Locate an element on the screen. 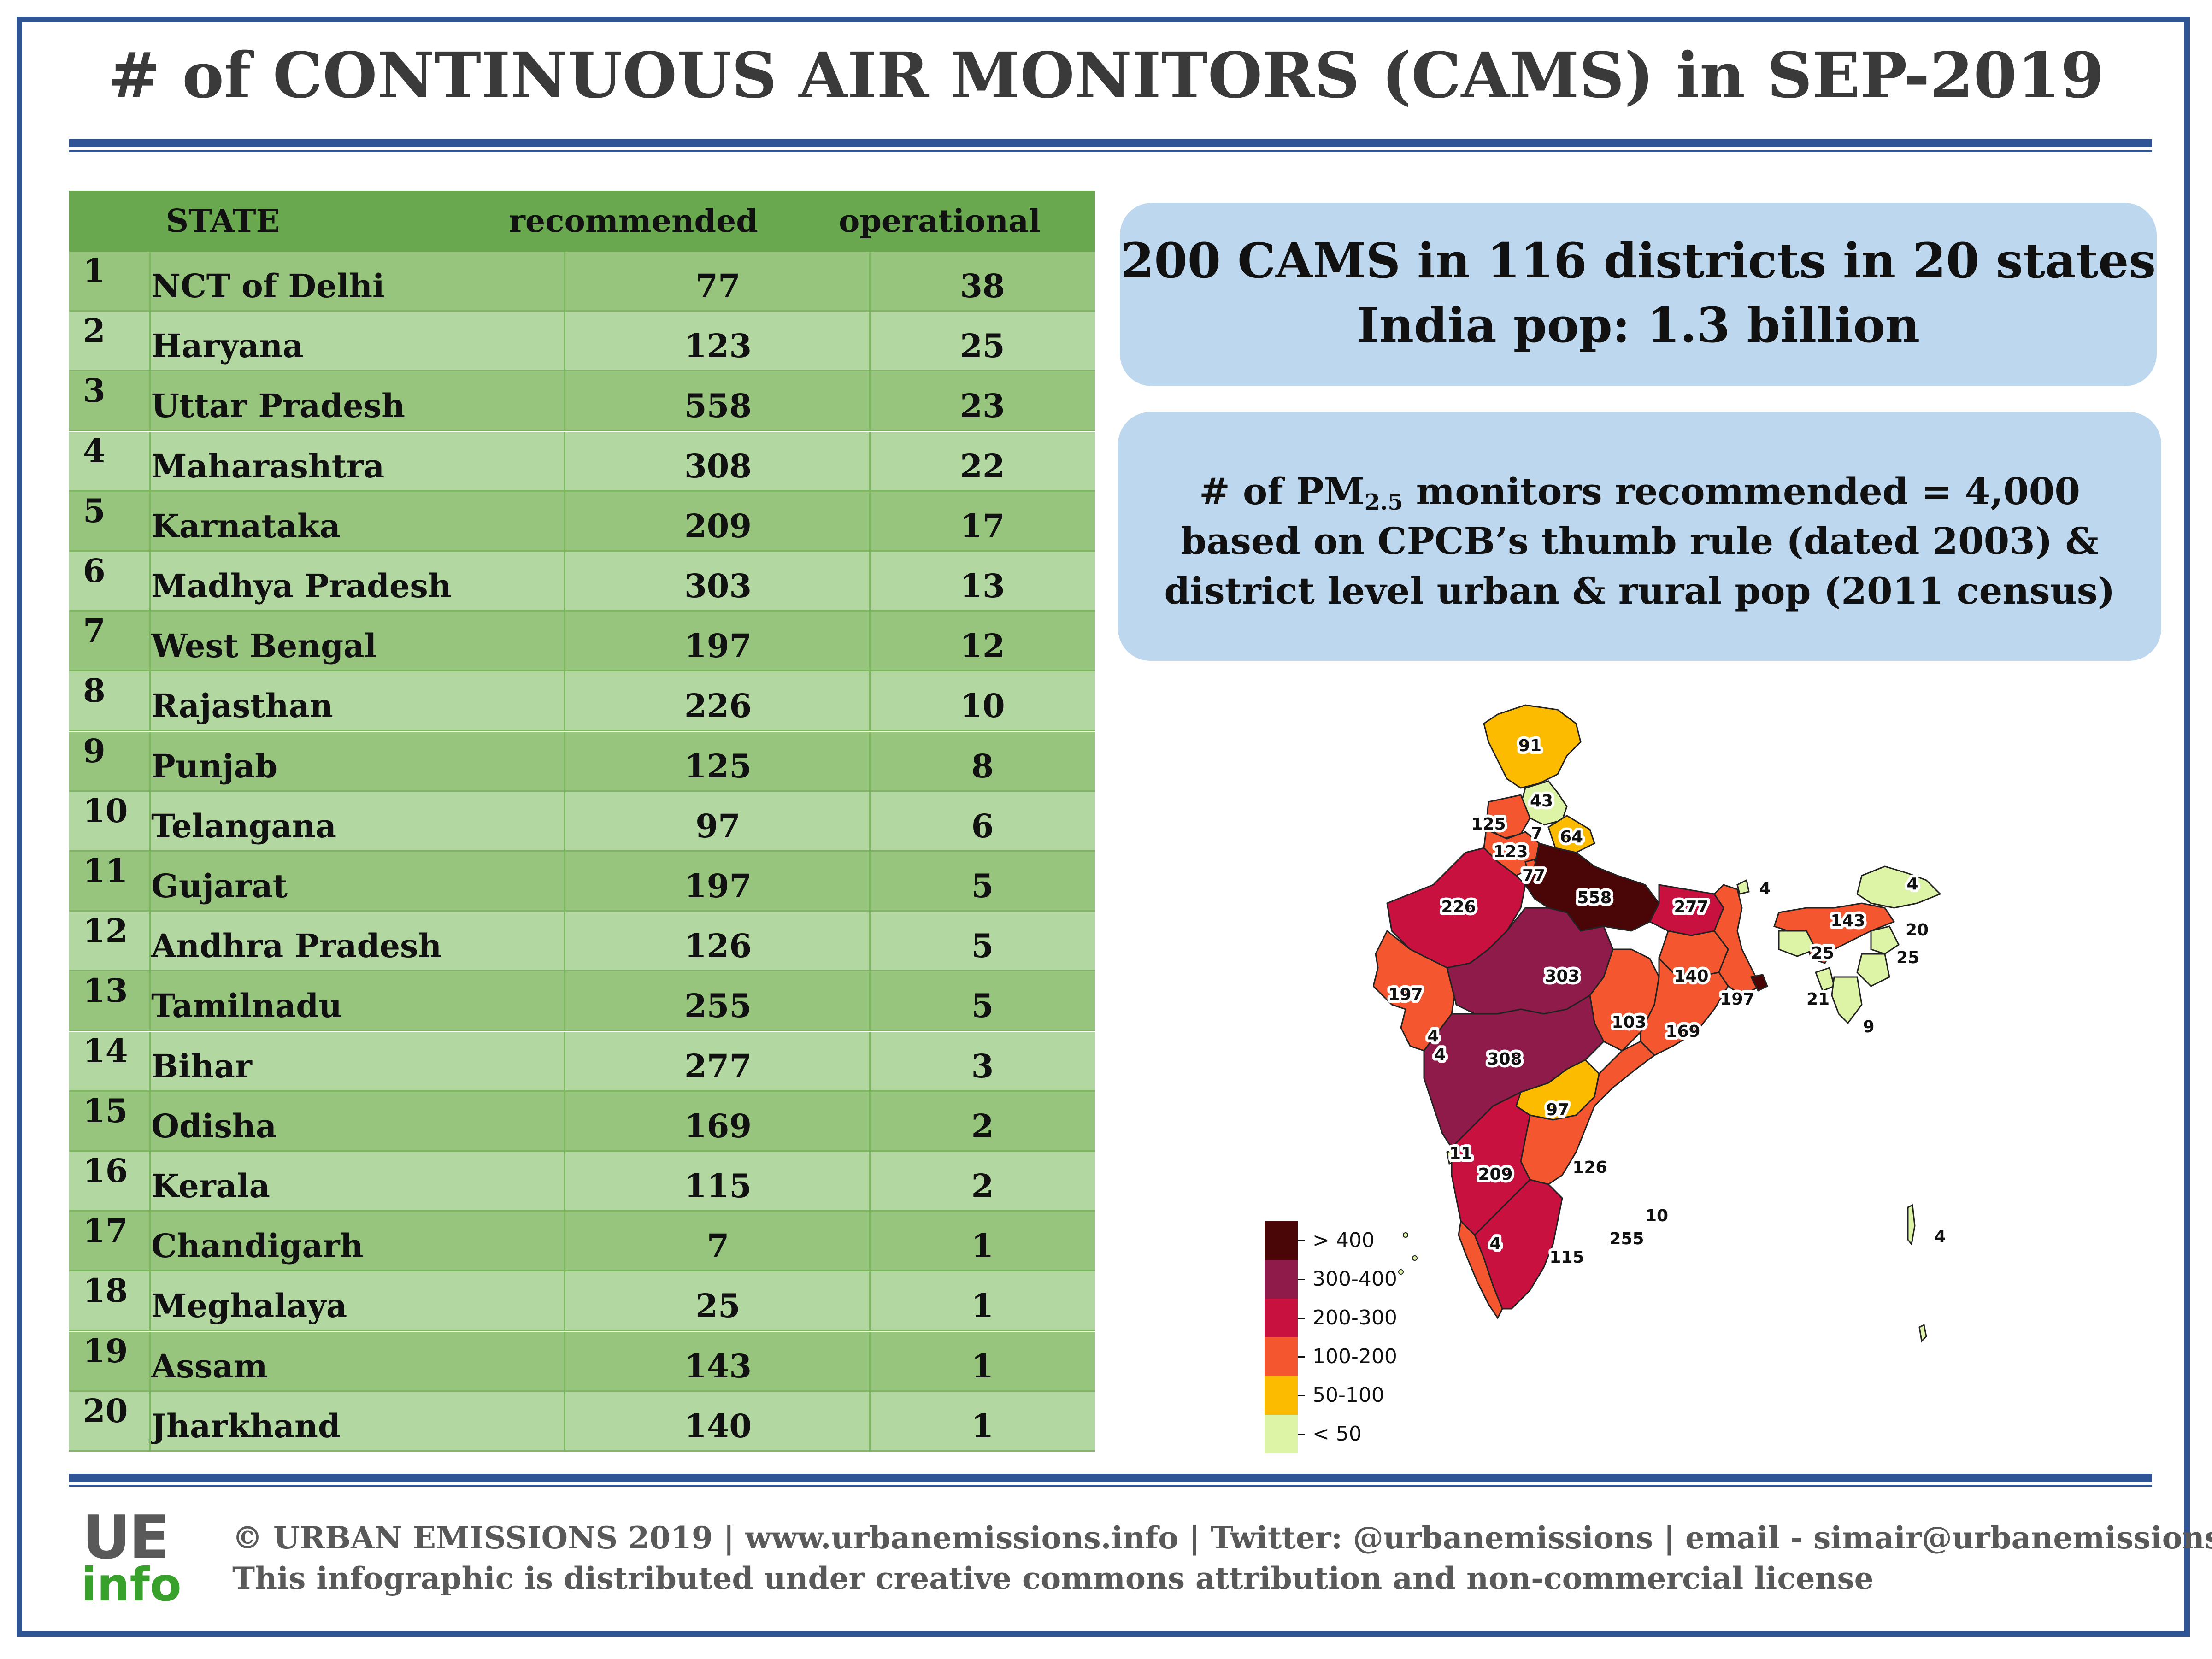 The image size is (2212, 1659). lakshadweep-island is located at coordinates (1415, 1258).